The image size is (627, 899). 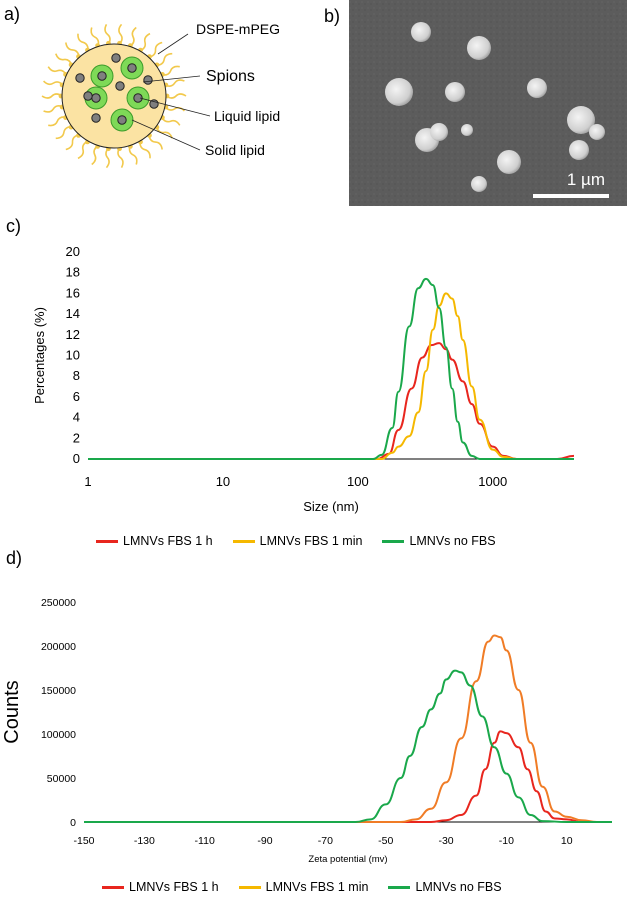 I want to click on liquid-lipid-droplets, so click(x=117, y=94).